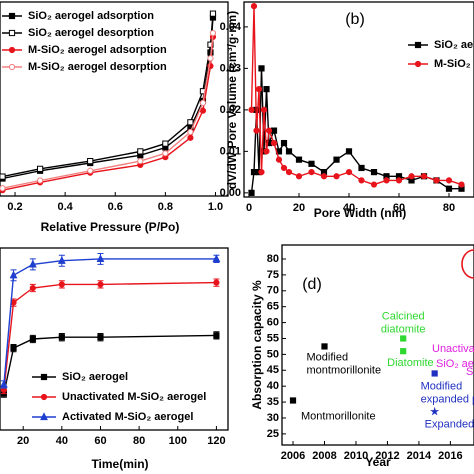  I want to click on x-tick-label: 40, so click(62, 441).